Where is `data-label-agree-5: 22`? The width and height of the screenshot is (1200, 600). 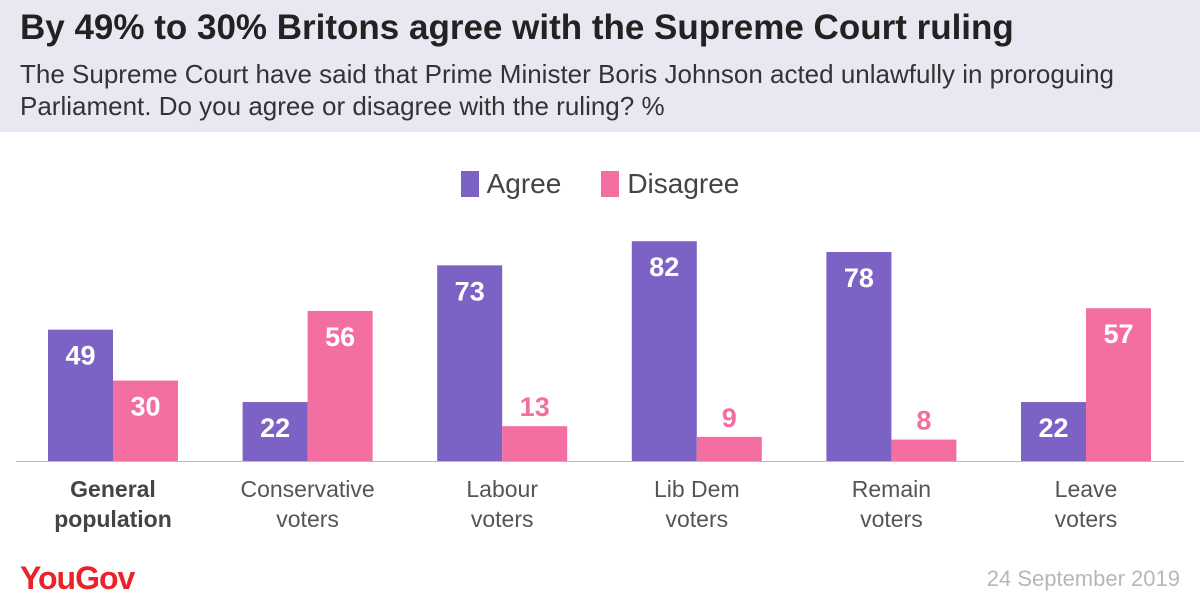 data-label-agree-5: 22 is located at coordinates (1053, 428).